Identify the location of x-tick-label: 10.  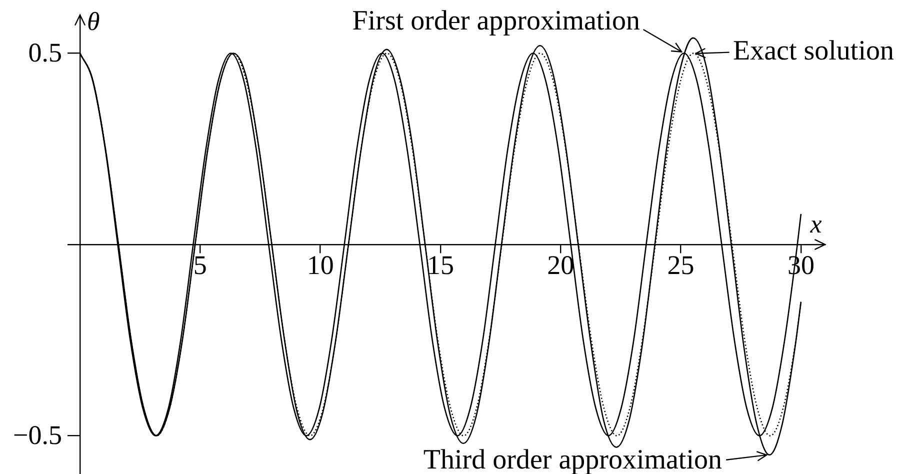
(320, 265).